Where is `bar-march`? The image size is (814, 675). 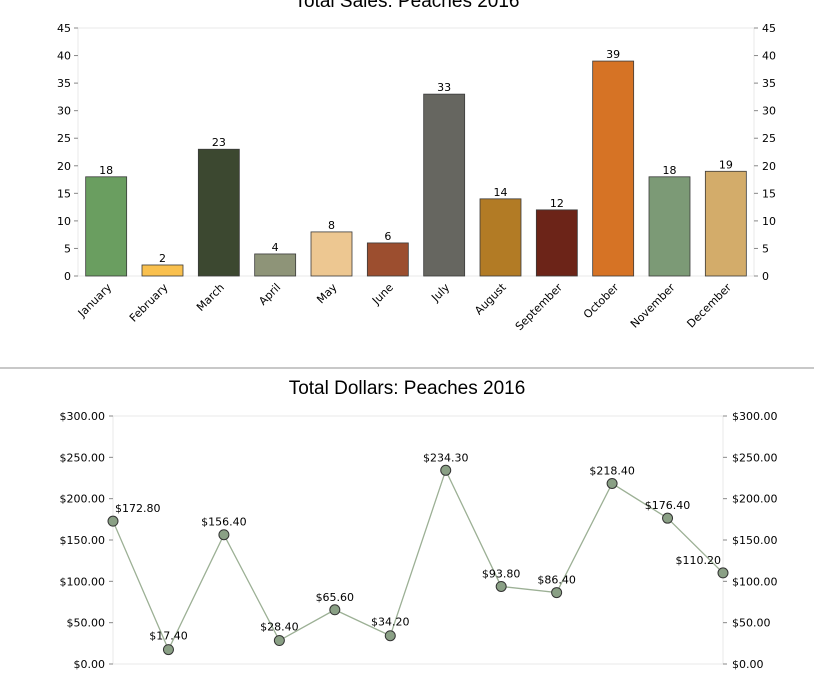
bar-march is located at coordinates (218, 212).